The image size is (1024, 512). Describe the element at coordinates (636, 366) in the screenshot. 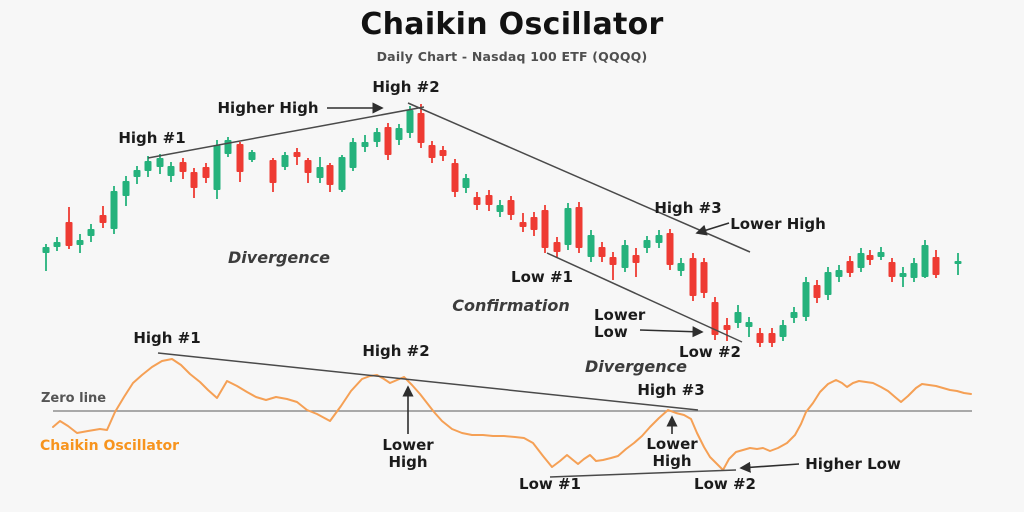

I see `osc-divergence-label: Divergence` at that location.